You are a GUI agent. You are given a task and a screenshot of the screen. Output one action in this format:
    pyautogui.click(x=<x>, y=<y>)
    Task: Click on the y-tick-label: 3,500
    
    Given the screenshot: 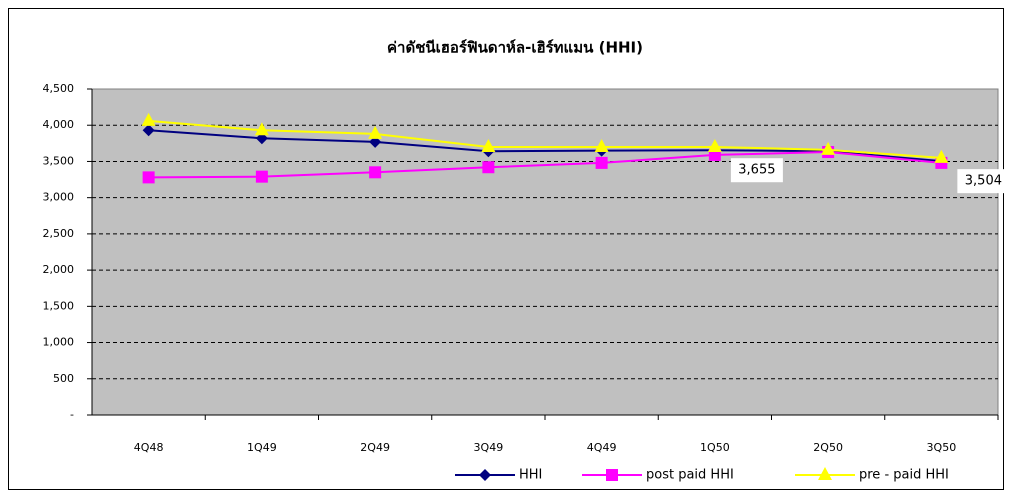 What is the action you would take?
    pyautogui.click(x=59, y=160)
    